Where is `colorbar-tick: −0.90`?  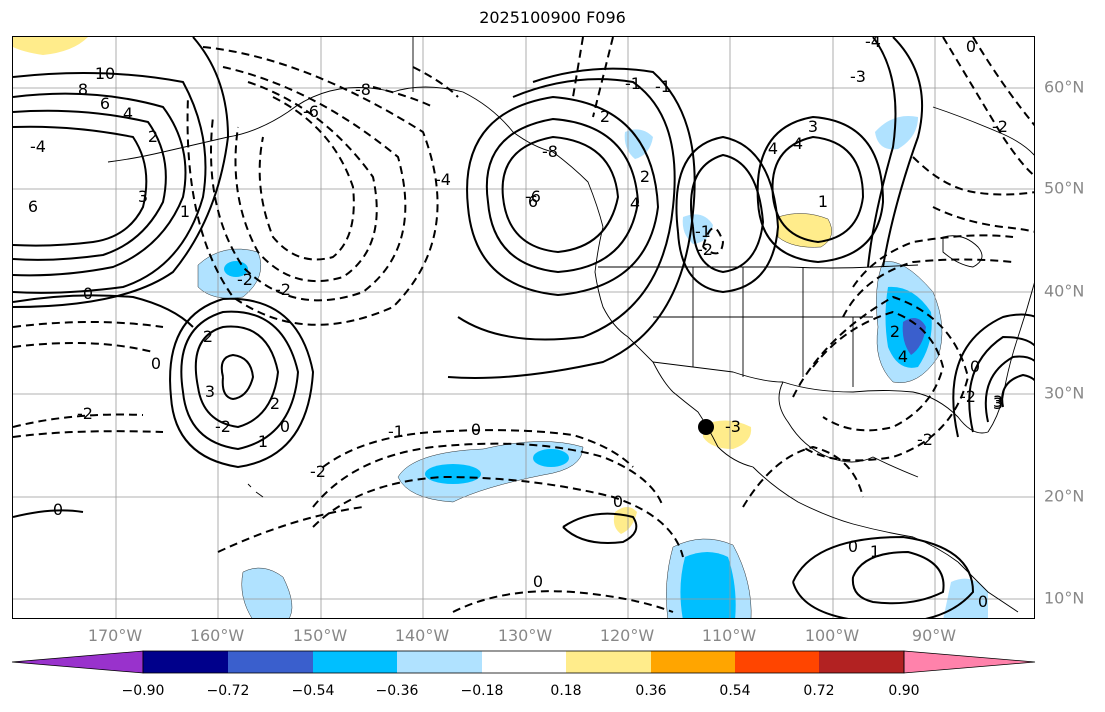
colorbar-tick: −0.90 is located at coordinates (143, 691).